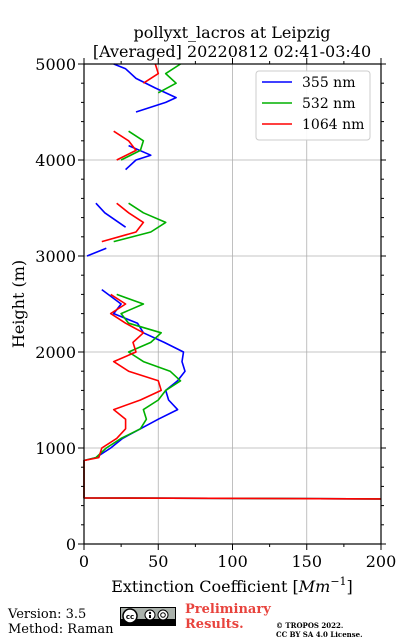 The width and height of the screenshot is (400, 640). I want to click on y-tick-label-5: 5000, so click(55, 64).